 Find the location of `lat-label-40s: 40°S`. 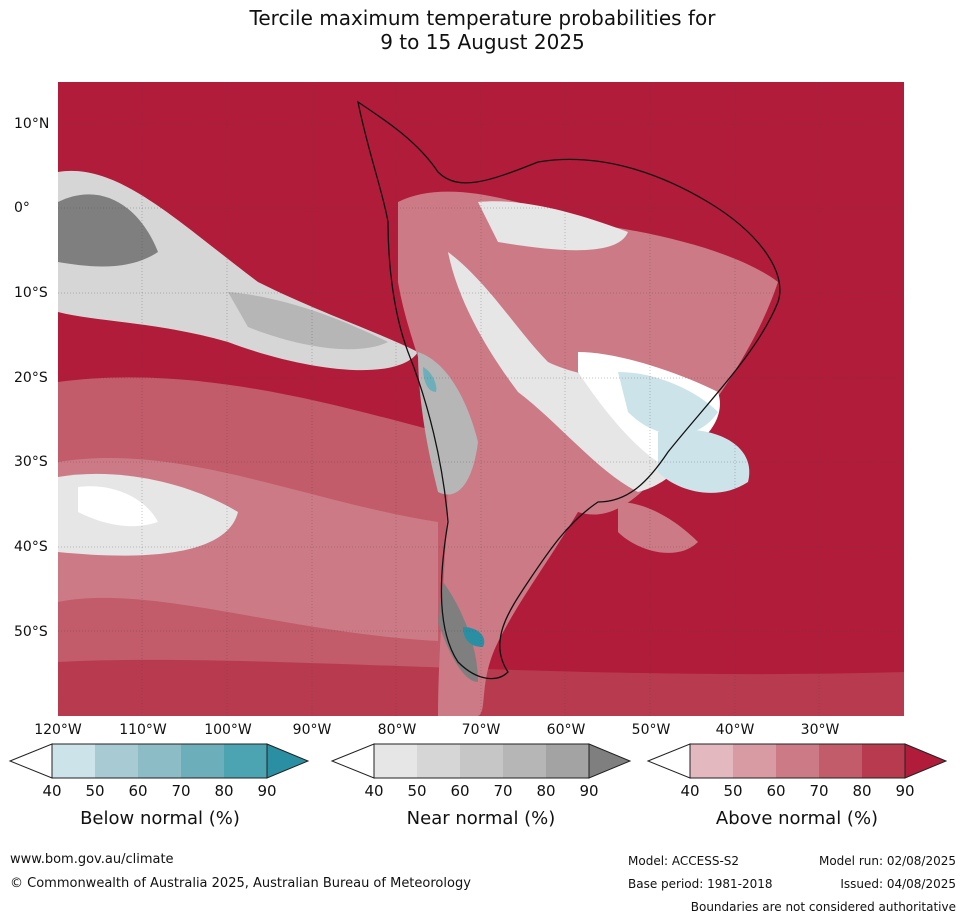

lat-label-40s: 40°S is located at coordinates (31, 547).